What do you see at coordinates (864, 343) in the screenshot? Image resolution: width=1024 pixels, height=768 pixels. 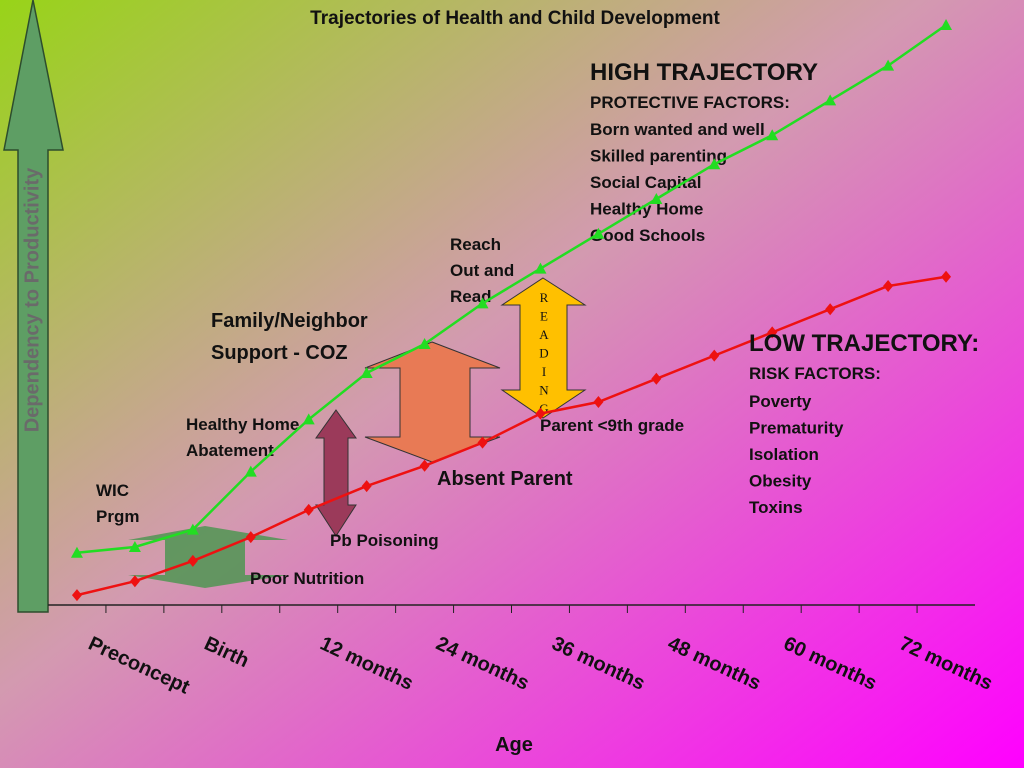 I see `low-title: LOW TRAJECTORY:` at bounding box center [864, 343].